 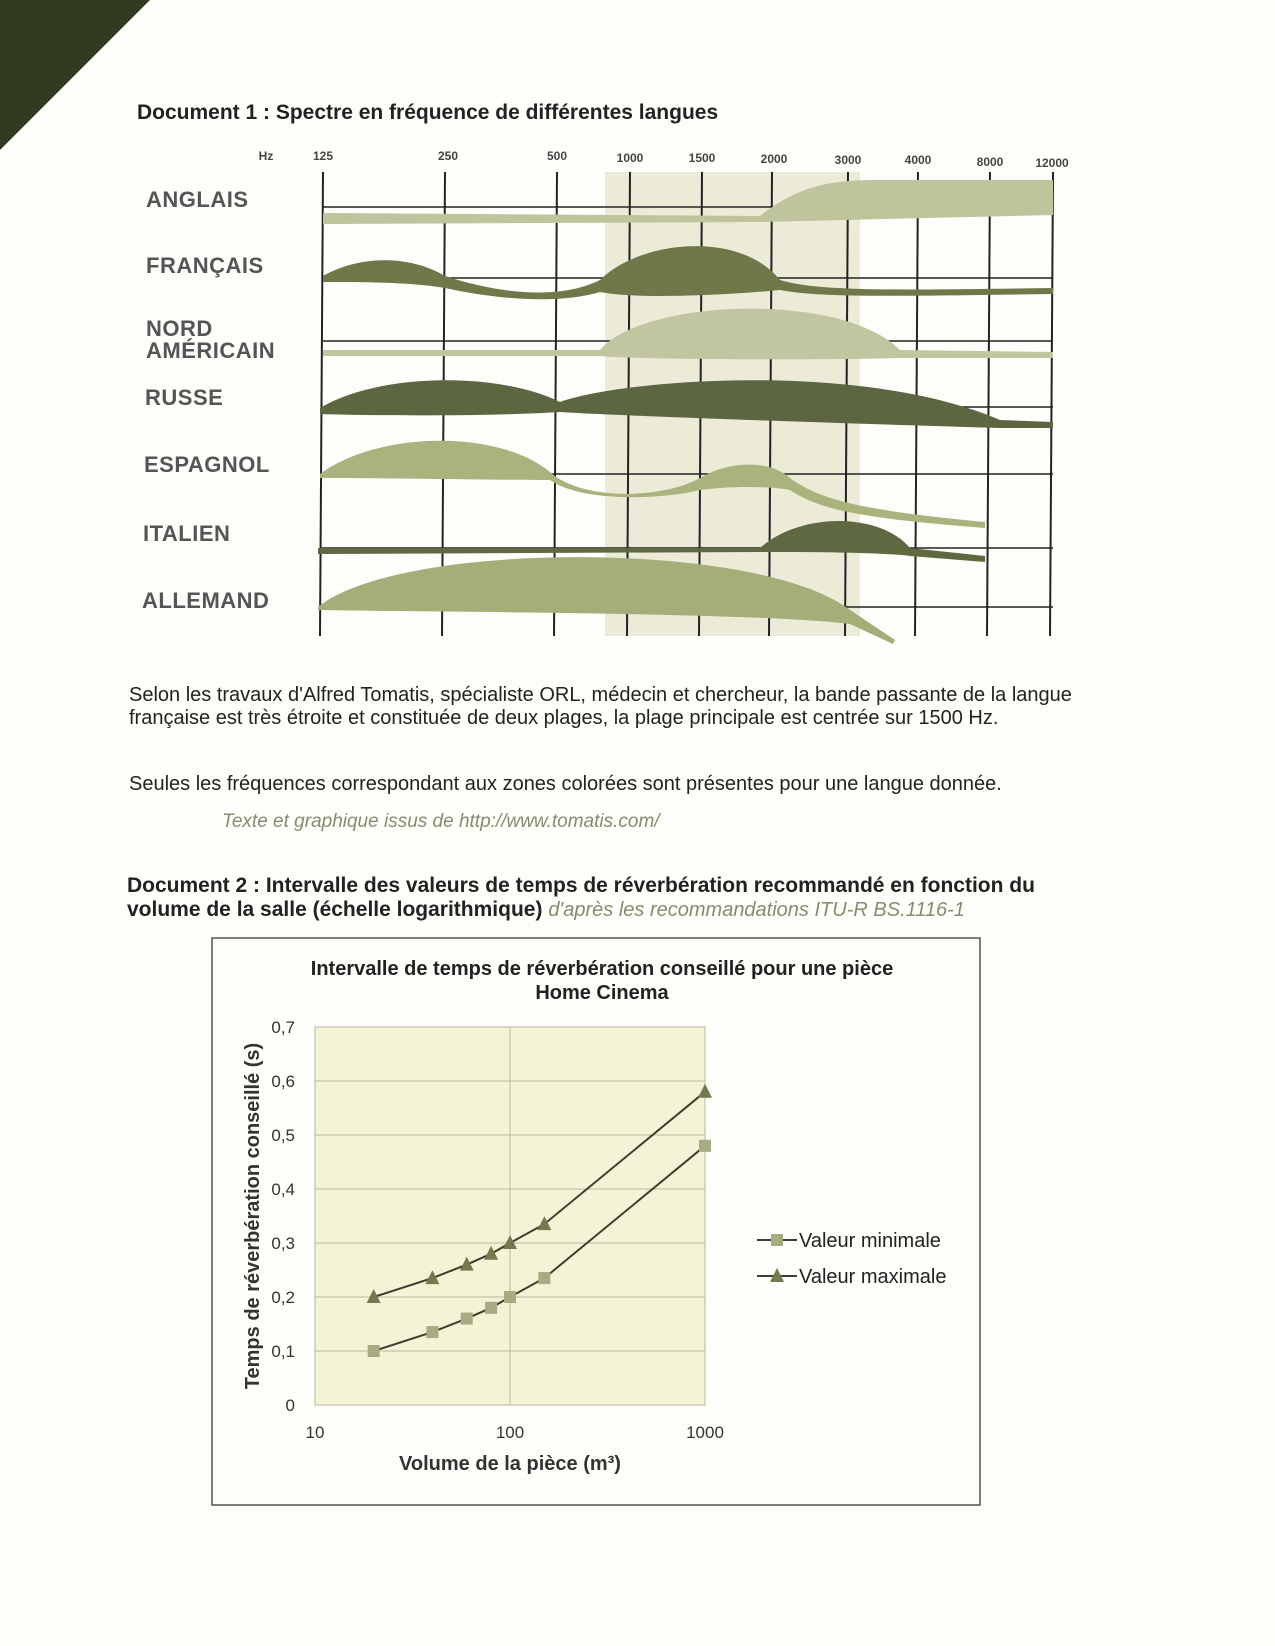 I want to click on scan-corner, so click(x=75, y=75).